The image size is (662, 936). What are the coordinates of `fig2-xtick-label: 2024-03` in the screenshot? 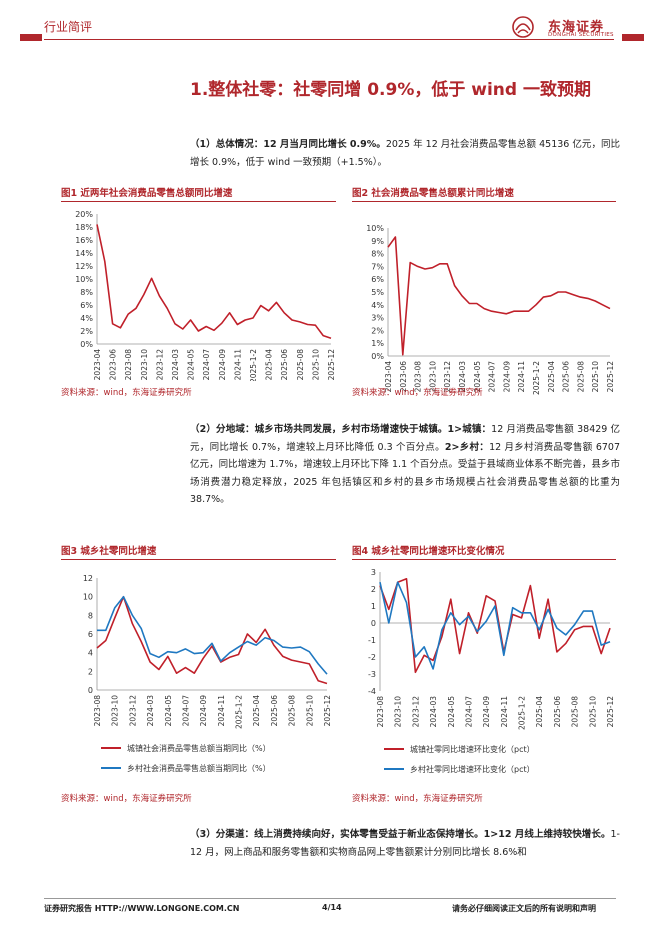 It's located at (462, 377).